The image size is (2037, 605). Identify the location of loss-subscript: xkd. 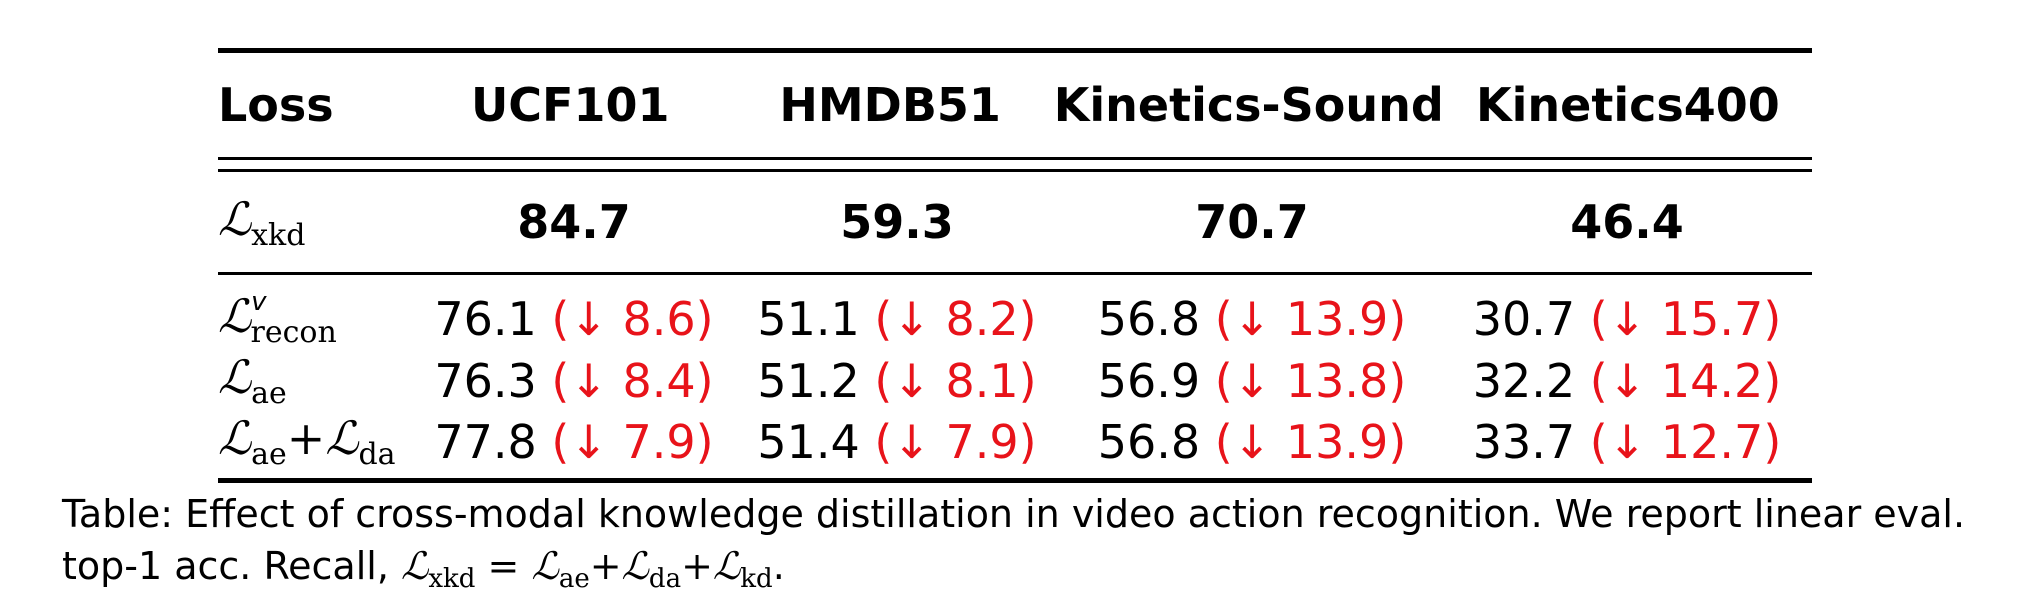
(278, 235).